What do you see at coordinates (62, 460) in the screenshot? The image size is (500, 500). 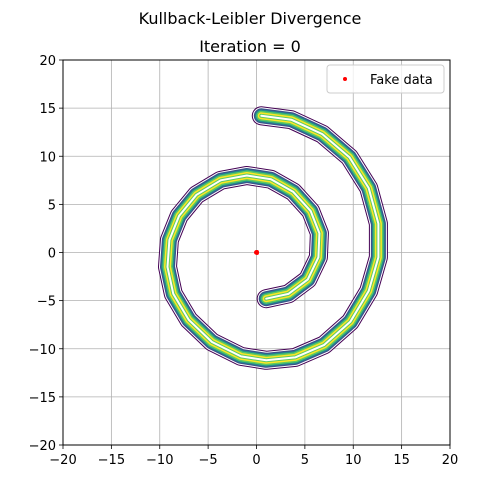 I see `x-tick-label: −20` at bounding box center [62, 460].